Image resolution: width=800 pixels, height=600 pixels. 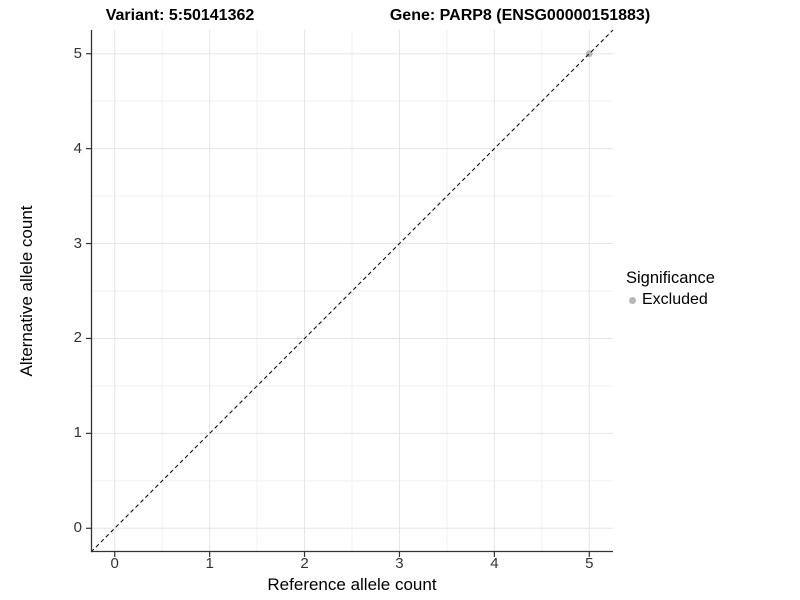 I want to click on x-tick-label: 4, so click(x=494, y=563).